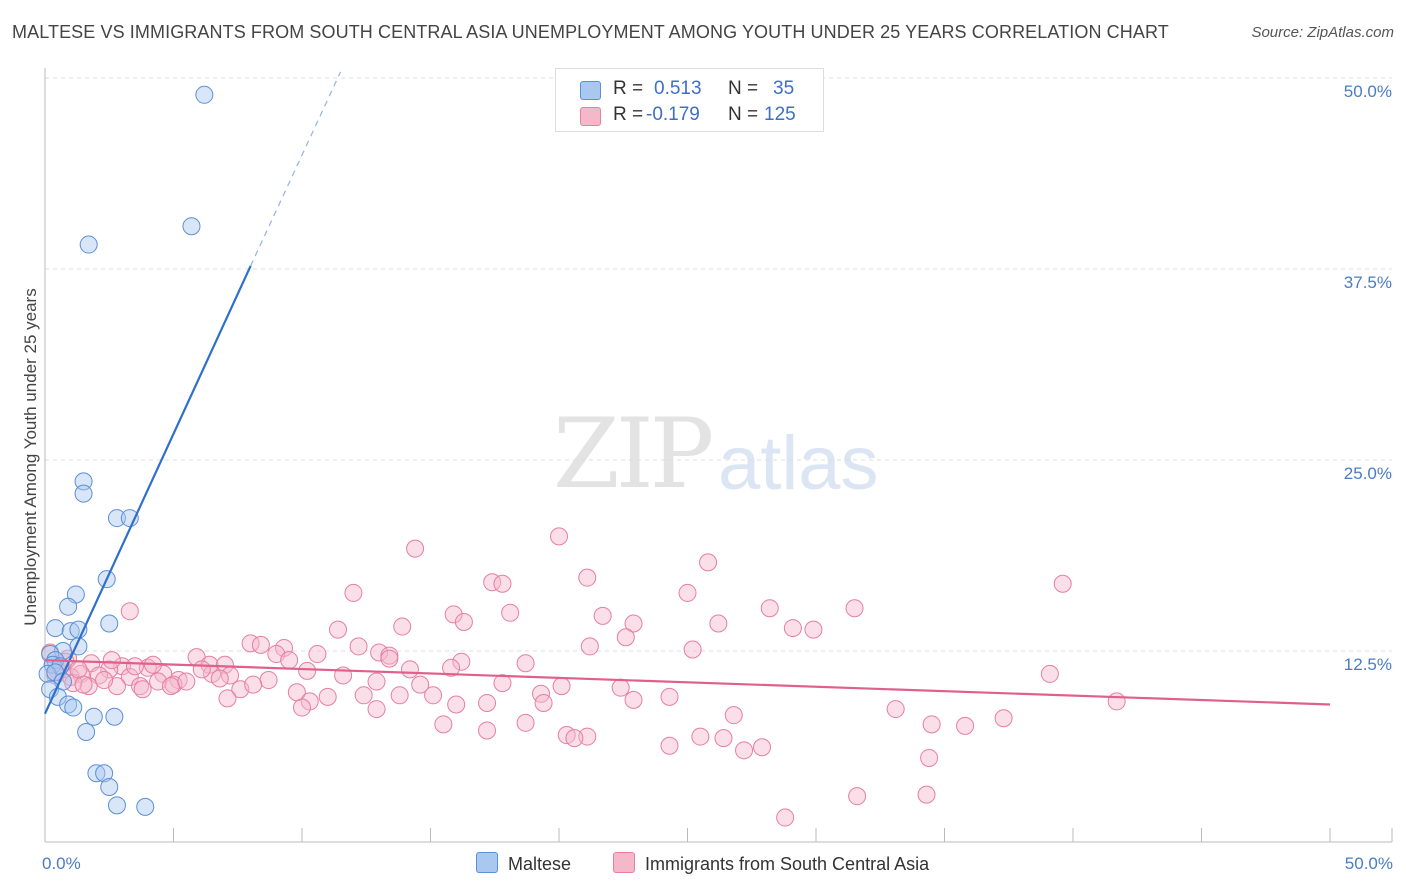 This screenshot has width=1406, height=892. I want to click on y-tick-label: 25.0%, so click(1368, 473).